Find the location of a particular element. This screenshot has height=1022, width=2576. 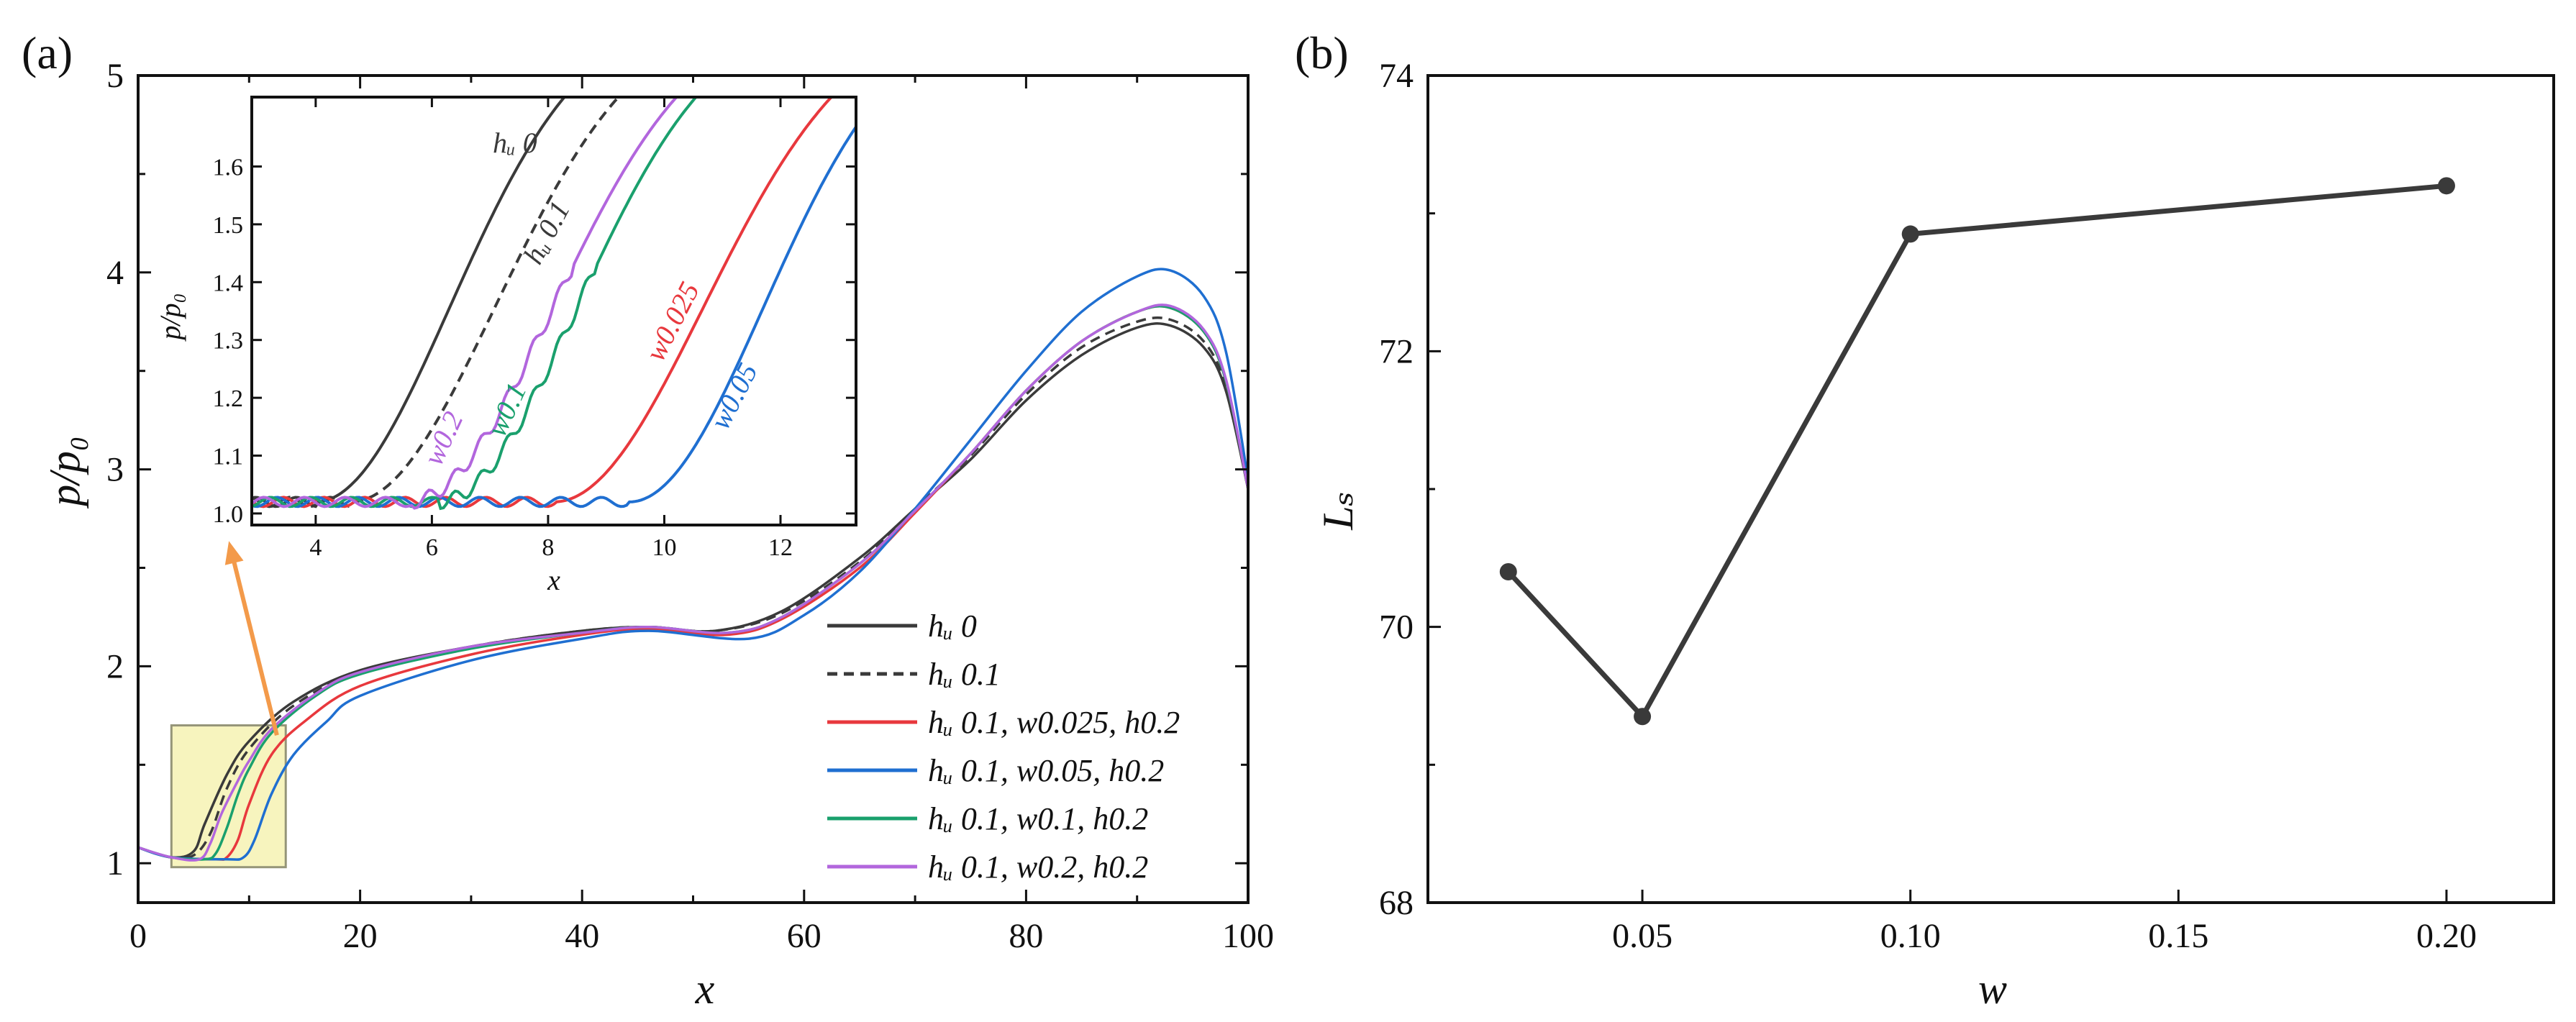

inset-y-tick-label: 1.2 is located at coordinates (228, 398).